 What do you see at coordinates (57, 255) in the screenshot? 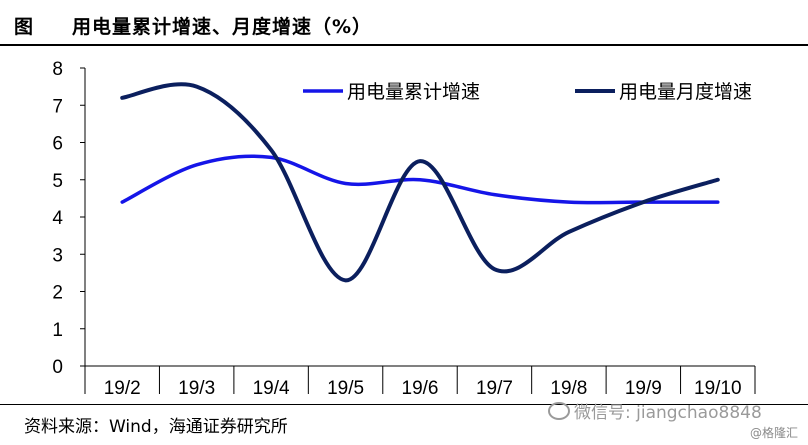
I see `y-tick-label: 3` at bounding box center [57, 255].